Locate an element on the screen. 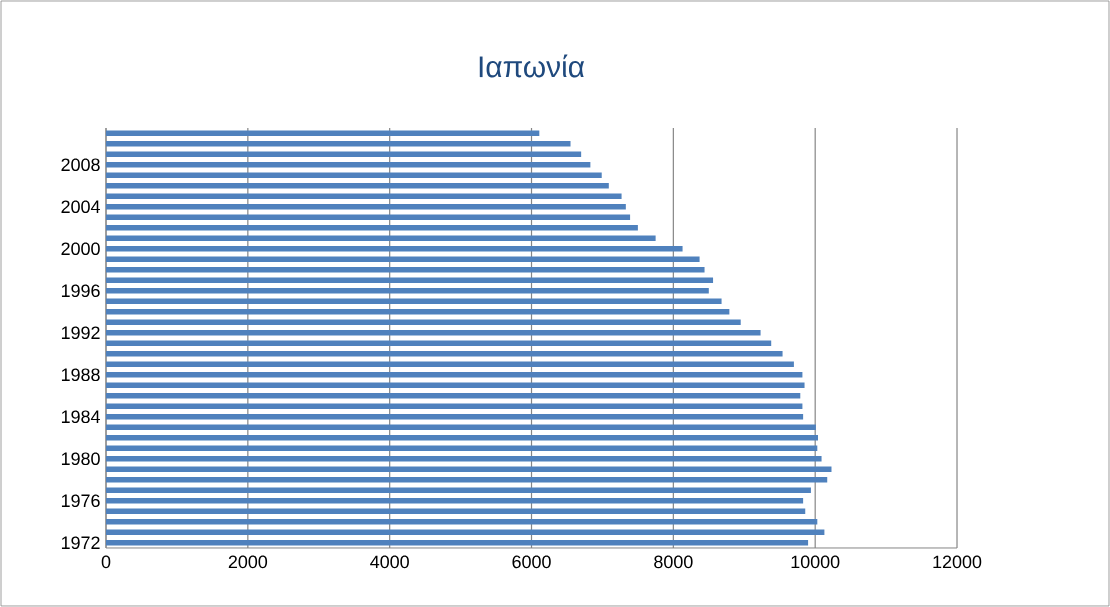 Image resolution: width=1110 pixels, height=607 pixels. y-tick-label: 1992 is located at coordinates (80, 333).